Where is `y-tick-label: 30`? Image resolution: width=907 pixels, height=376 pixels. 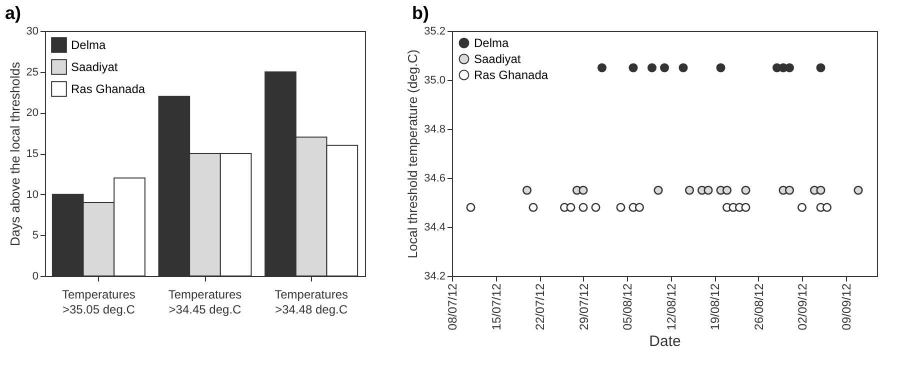 y-tick-label: 30 is located at coordinates (32, 32).